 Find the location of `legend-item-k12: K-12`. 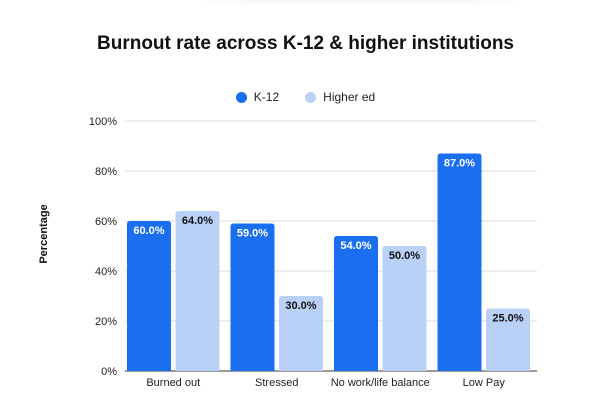

legend-item-k12: K-12 is located at coordinates (257, 97).